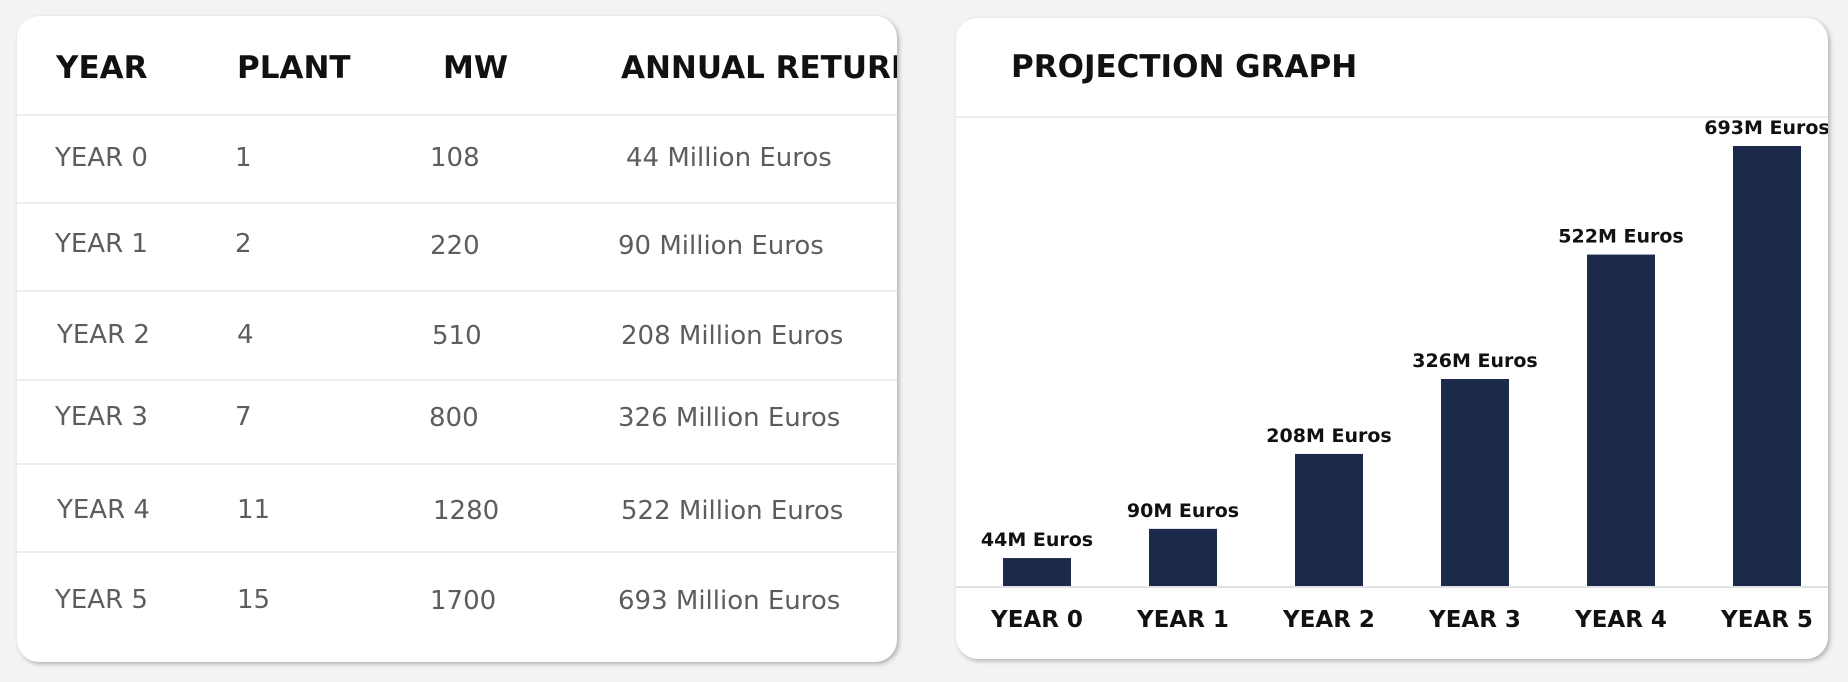 This screenshot has width=1848, height=682. I want to click on cell-annual-return: 693 Million Euros, so click(729, 601).